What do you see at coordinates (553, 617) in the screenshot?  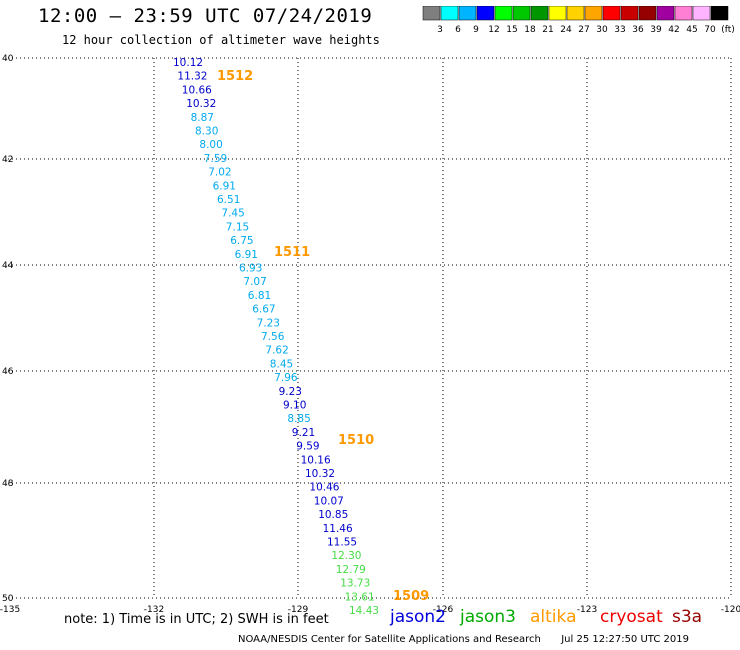 I see `mission-label-altika: altika` at bounding box center [553, 617].